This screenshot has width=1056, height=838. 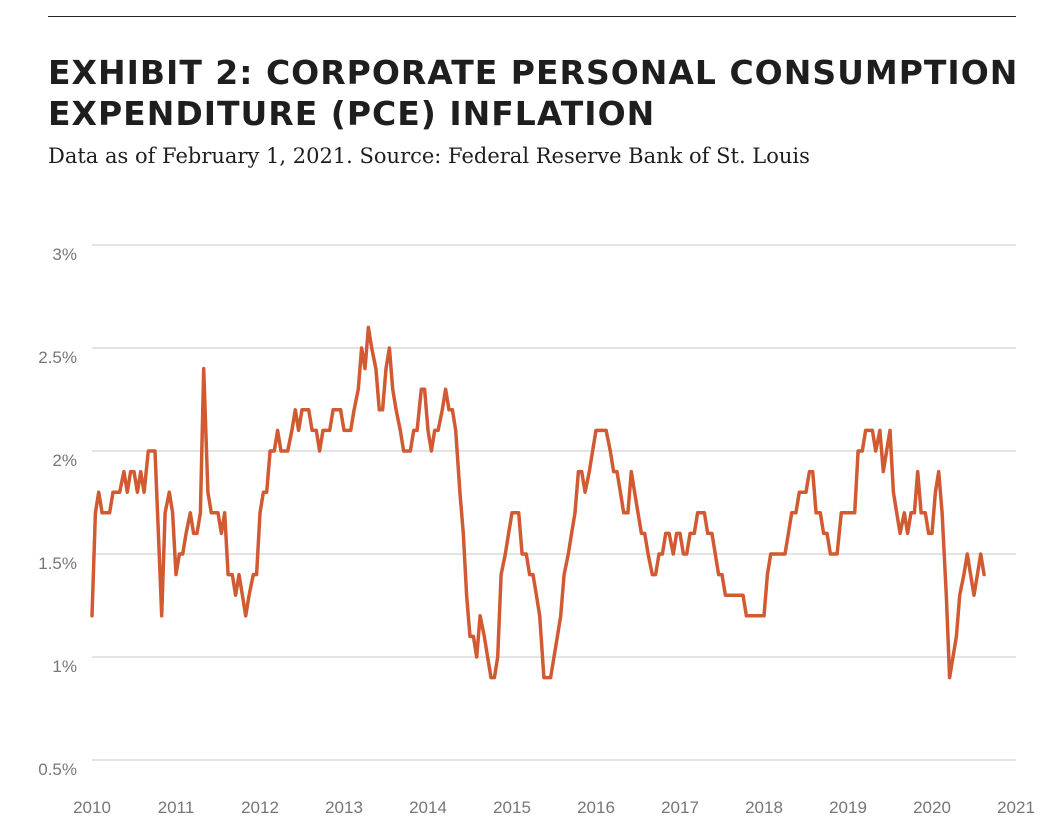 I want to click on top-rule, so click(x=532, y=16).